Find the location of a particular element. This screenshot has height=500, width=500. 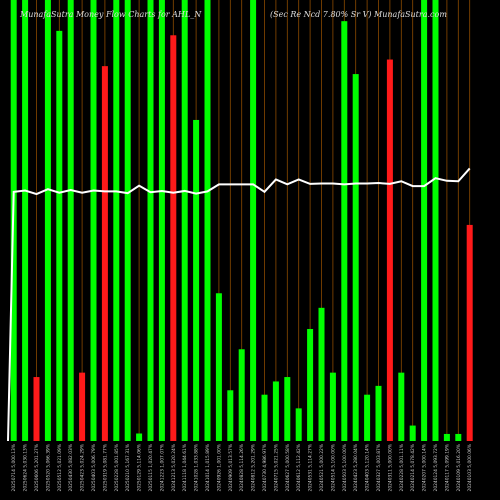

x-tick-label: 20241213 5,020.24% is located at coordinates (174, 467).